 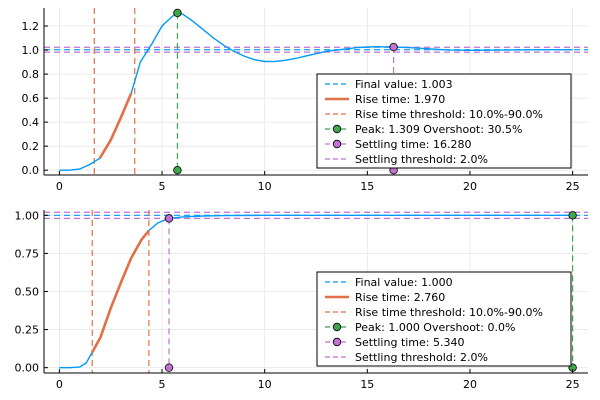 What do you see at coordinates (27, 253) in the screenshot?
I see `y-tick-label: 0.75` at bounding box center [27, 253].